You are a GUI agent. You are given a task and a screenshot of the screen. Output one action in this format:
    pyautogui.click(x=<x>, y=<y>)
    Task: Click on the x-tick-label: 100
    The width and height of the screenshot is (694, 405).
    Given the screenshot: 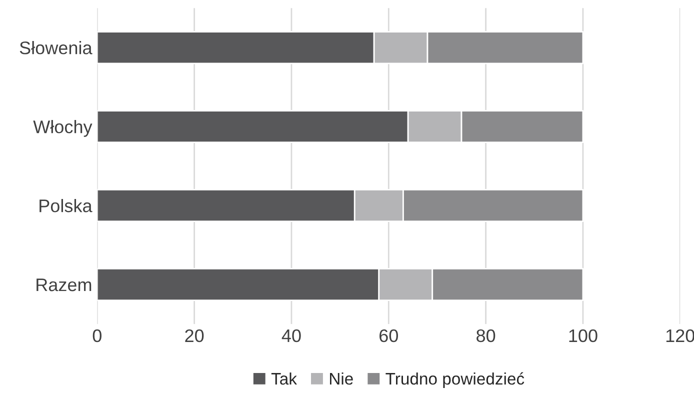 What is the action you would take?
    pyautogui.click(x=583, y=335)
    